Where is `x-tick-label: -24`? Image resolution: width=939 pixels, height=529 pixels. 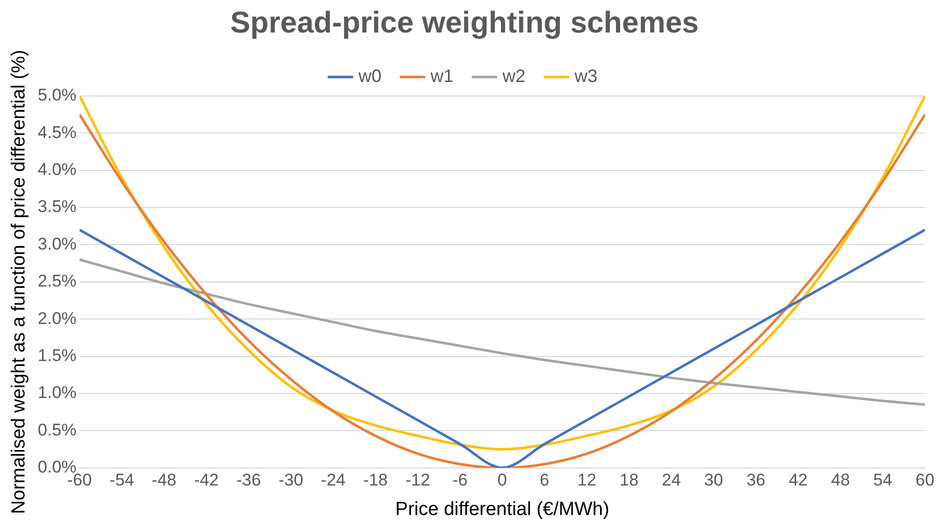
x-tick-label: -24 is located at coordinates (333, 480).